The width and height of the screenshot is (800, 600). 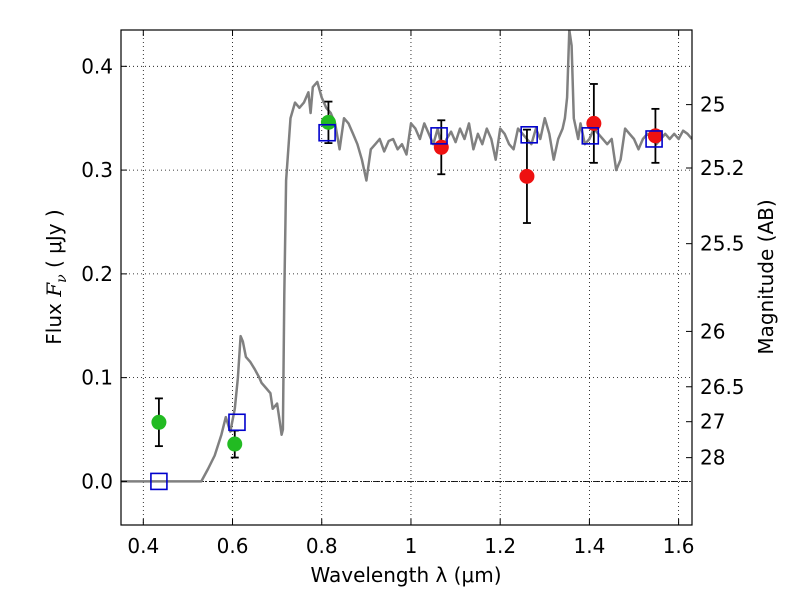 I want to click on y-axis-label-suffix: ( μJy ), so click(x=54, y=241).